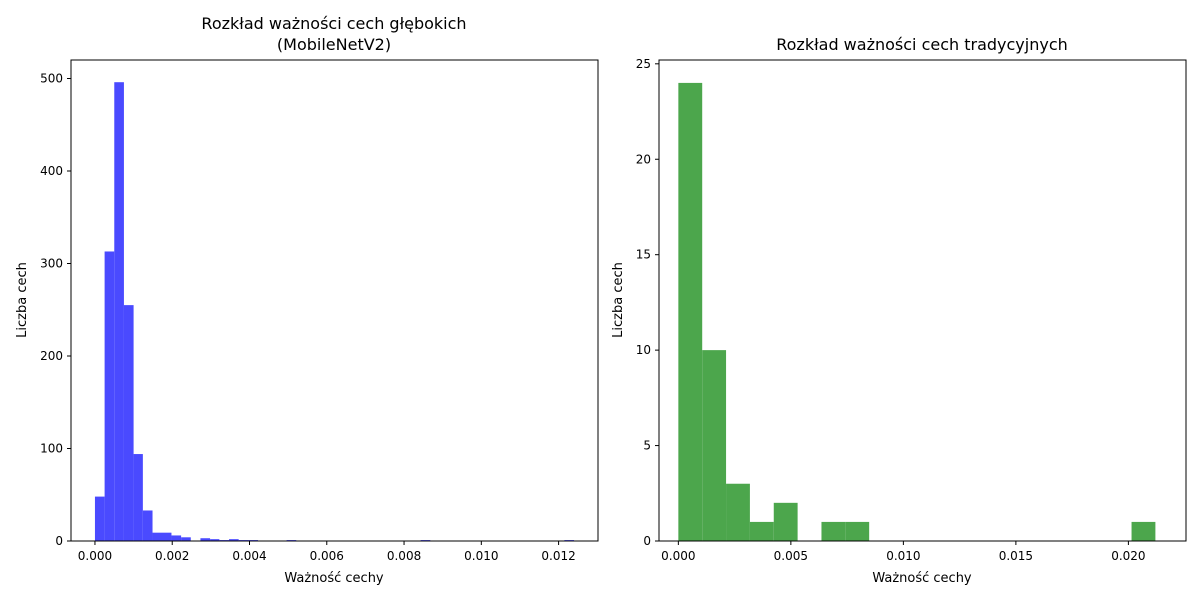 Image resolution: width=1200 pixels, height=600 pixels. I want to click on y-tick-label: 15, so click(643, 255).